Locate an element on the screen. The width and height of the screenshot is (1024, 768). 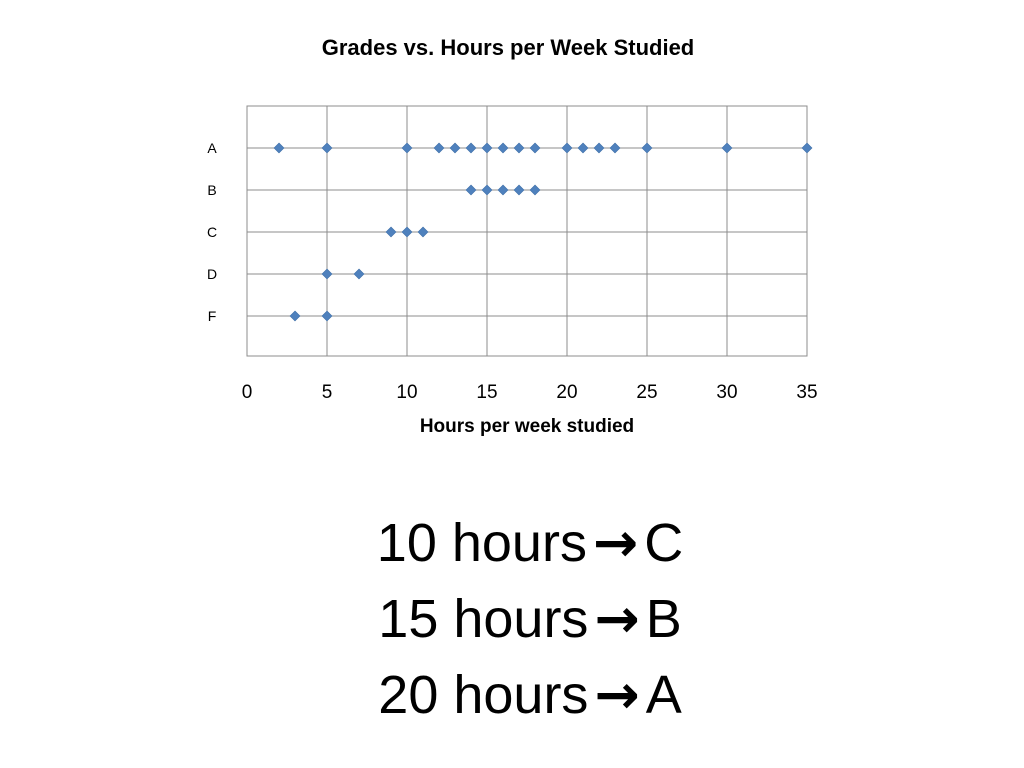
y-tick-label: C is located at coordinates (212, 232).